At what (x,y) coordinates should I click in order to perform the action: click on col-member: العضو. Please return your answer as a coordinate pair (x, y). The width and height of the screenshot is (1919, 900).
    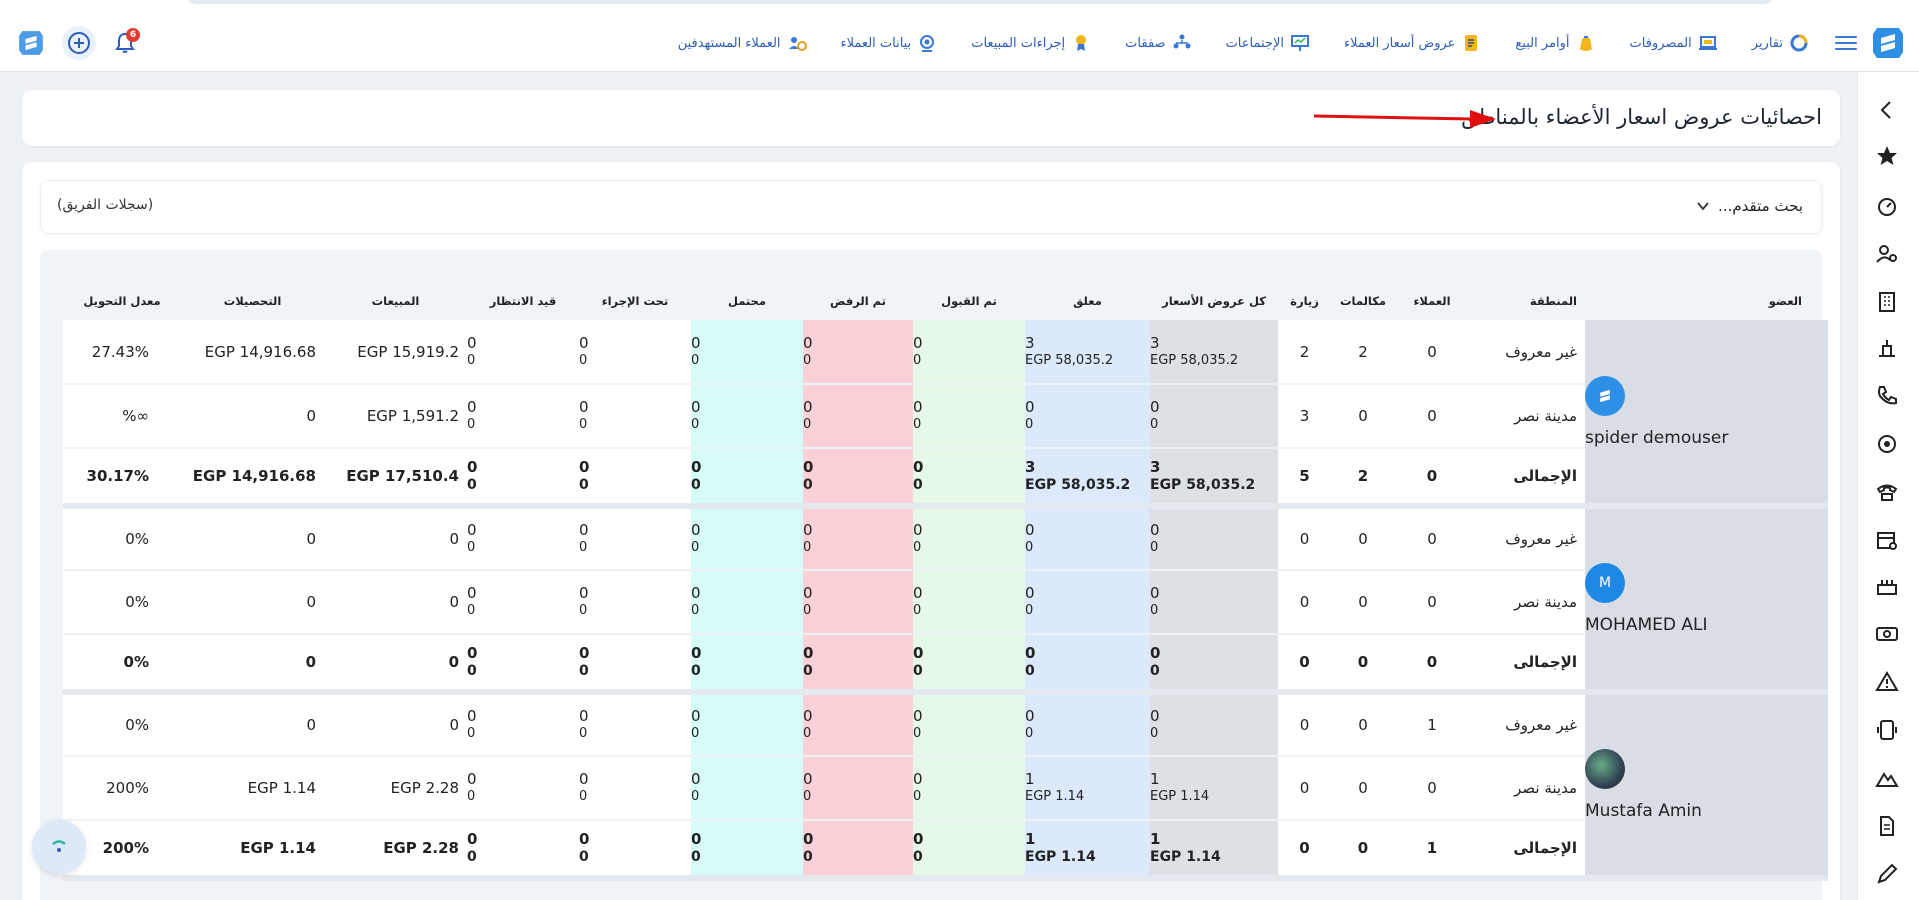
    Looking at the image, I should click on (1785, 301).